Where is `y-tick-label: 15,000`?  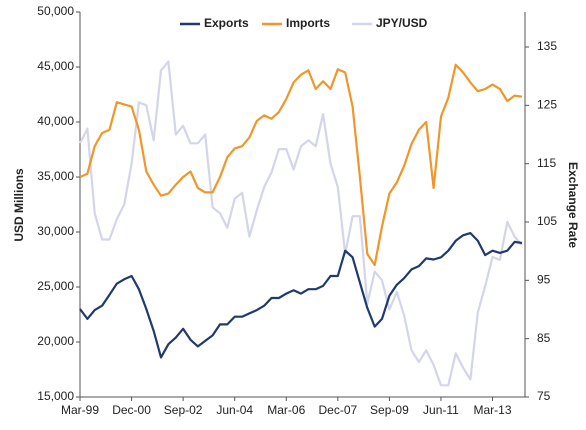 y-tick-label: 15,000 is located at coordinates (55, 396).